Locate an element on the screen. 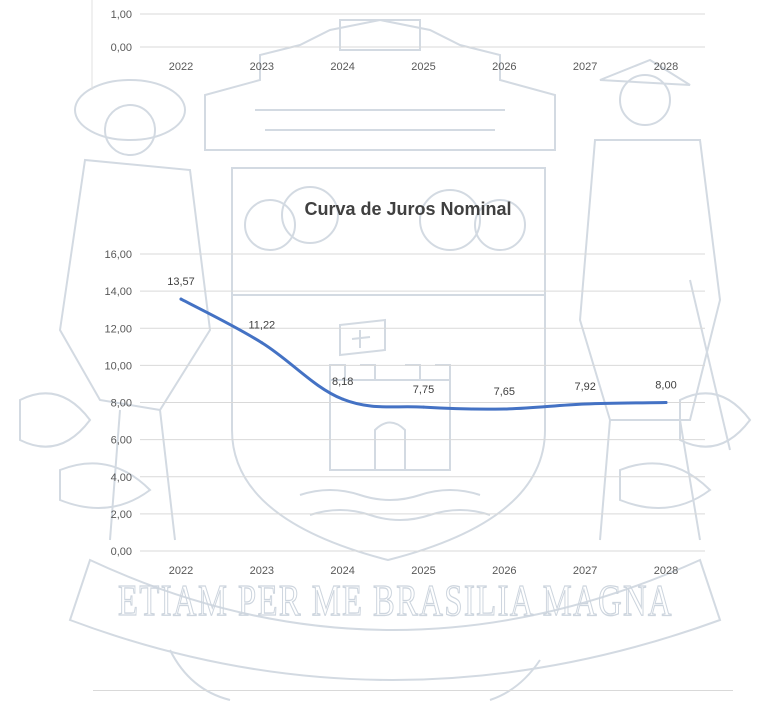 This screenshot has width=760, height=706. data-label: 8,00 is located at coordinates (665, 386).